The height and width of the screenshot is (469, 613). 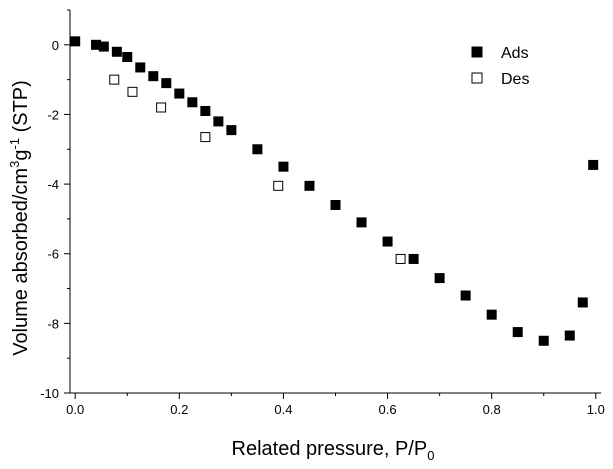 What do you see at coordinates (53, 114) in the screenshot?
I see `y-tick-label: -2` at bounding box center [53, 114].